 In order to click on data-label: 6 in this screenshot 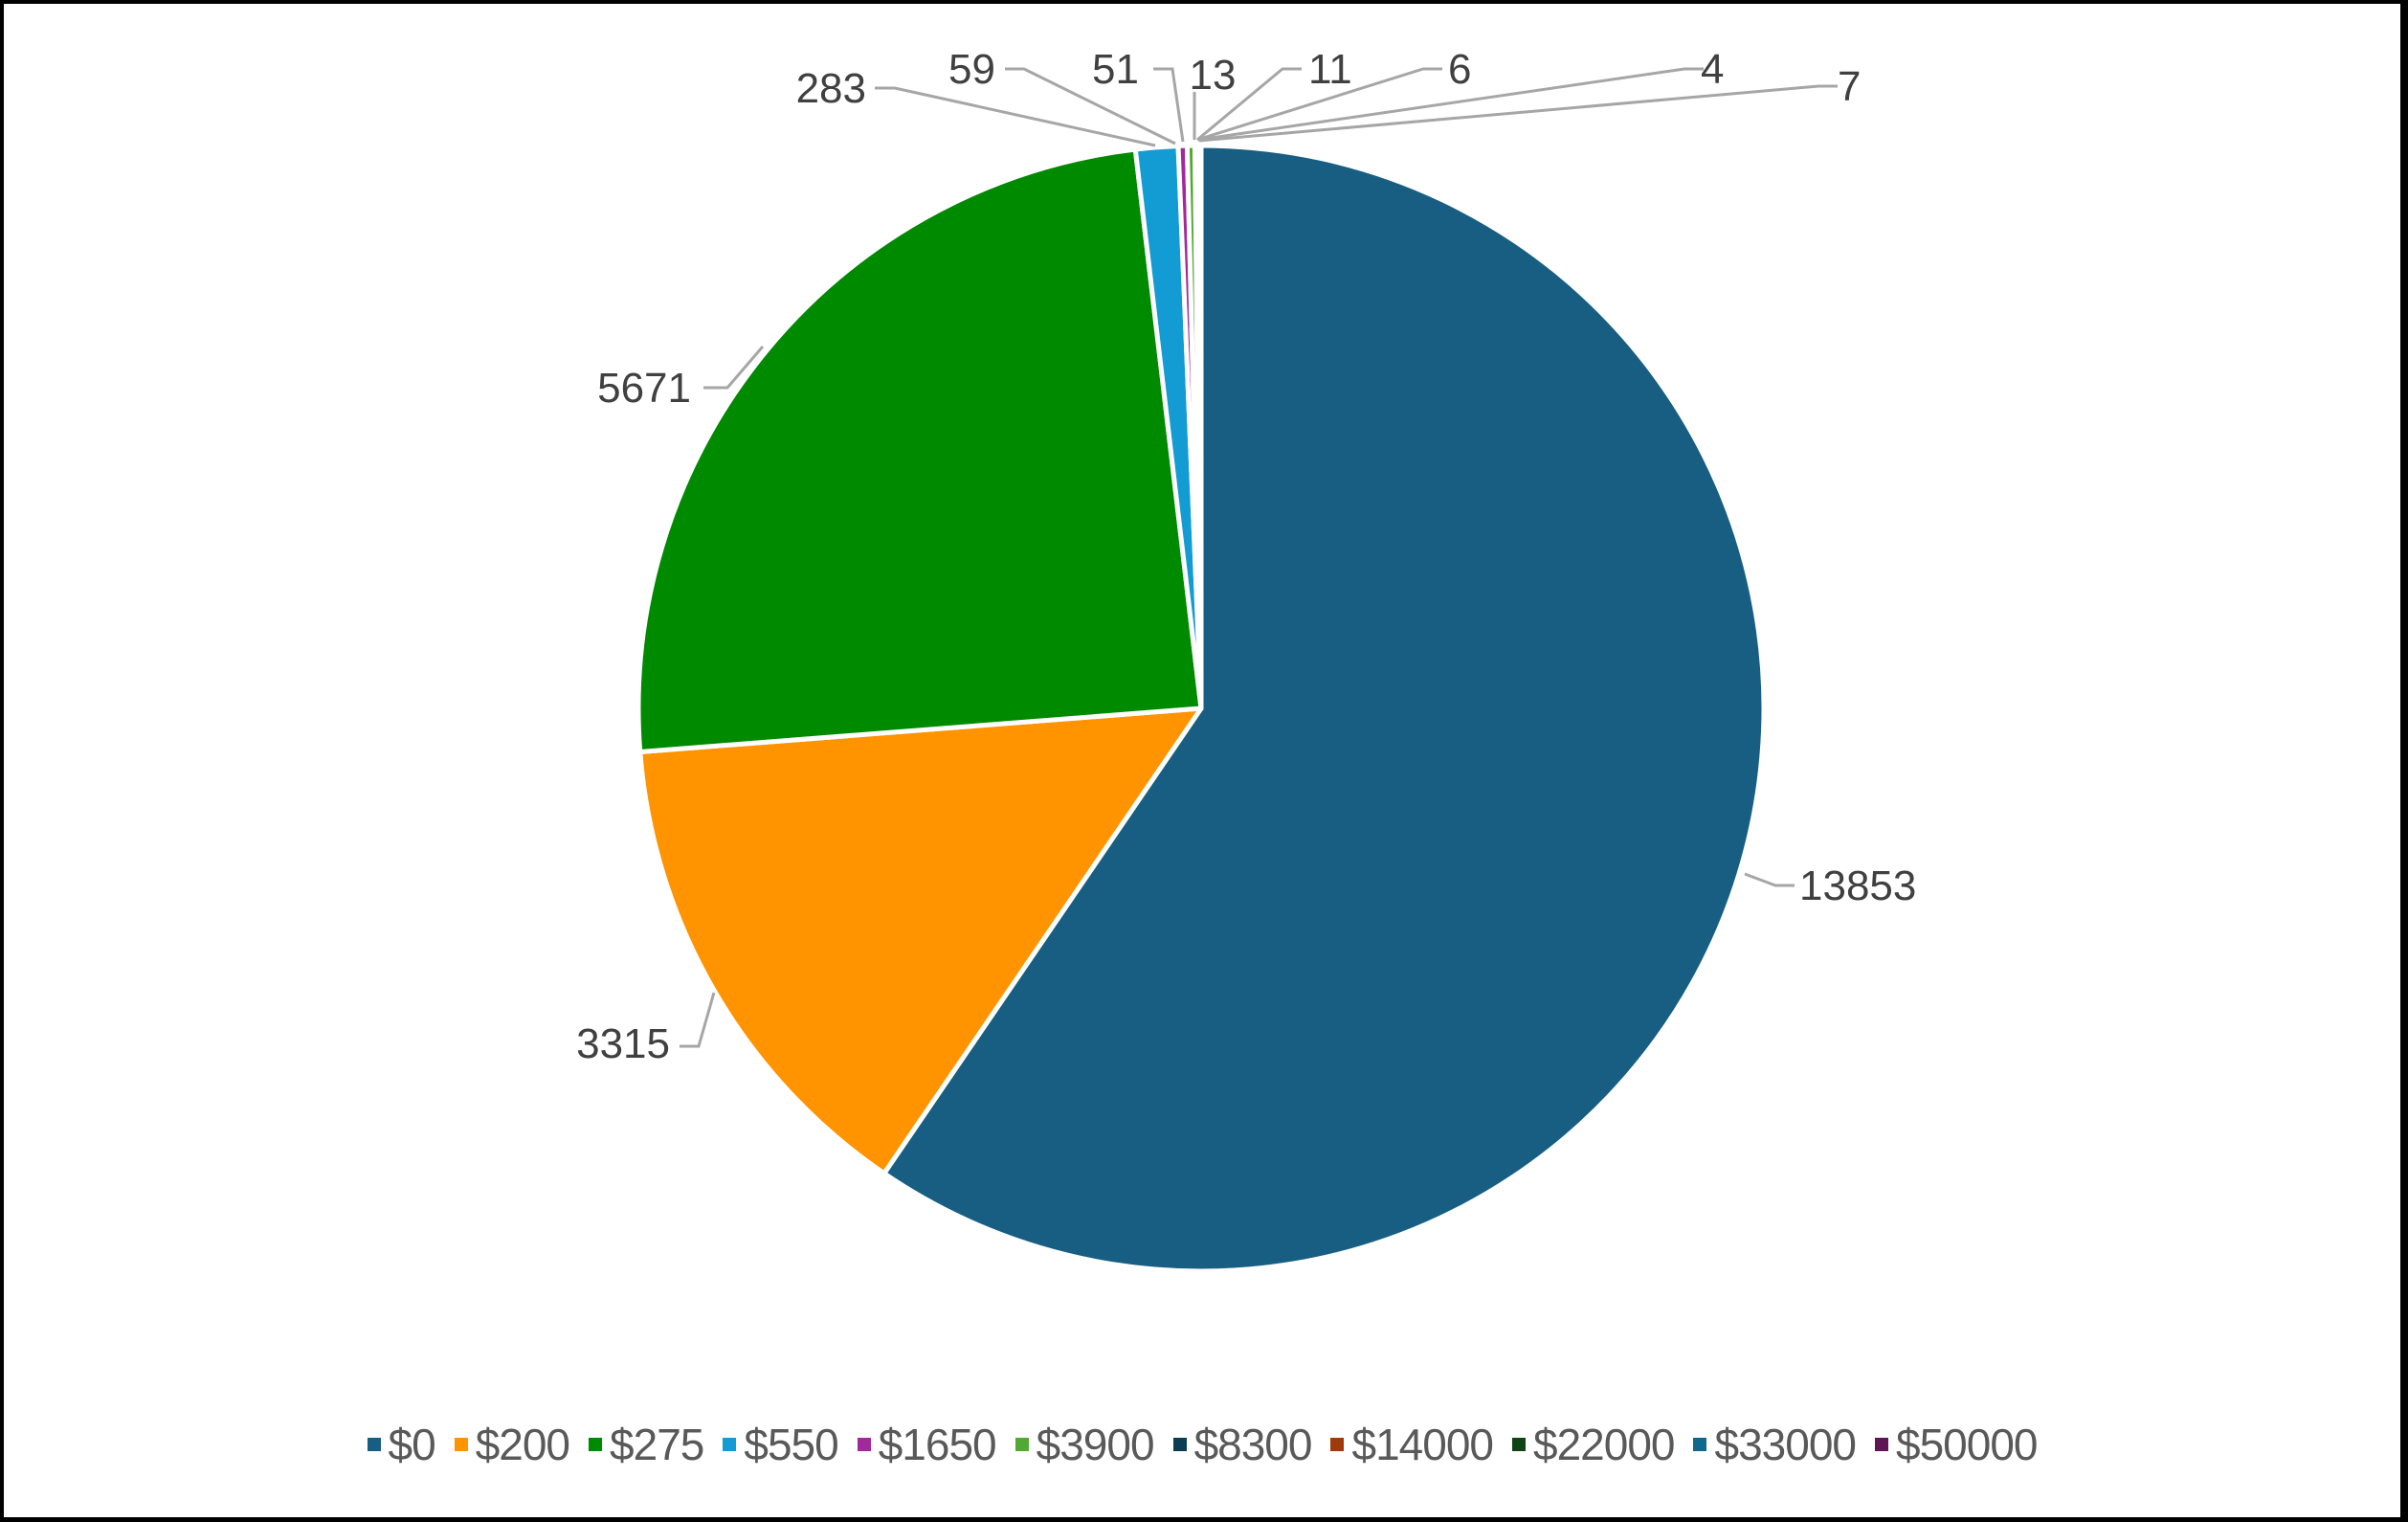, I will do `click(1459, 69)`.